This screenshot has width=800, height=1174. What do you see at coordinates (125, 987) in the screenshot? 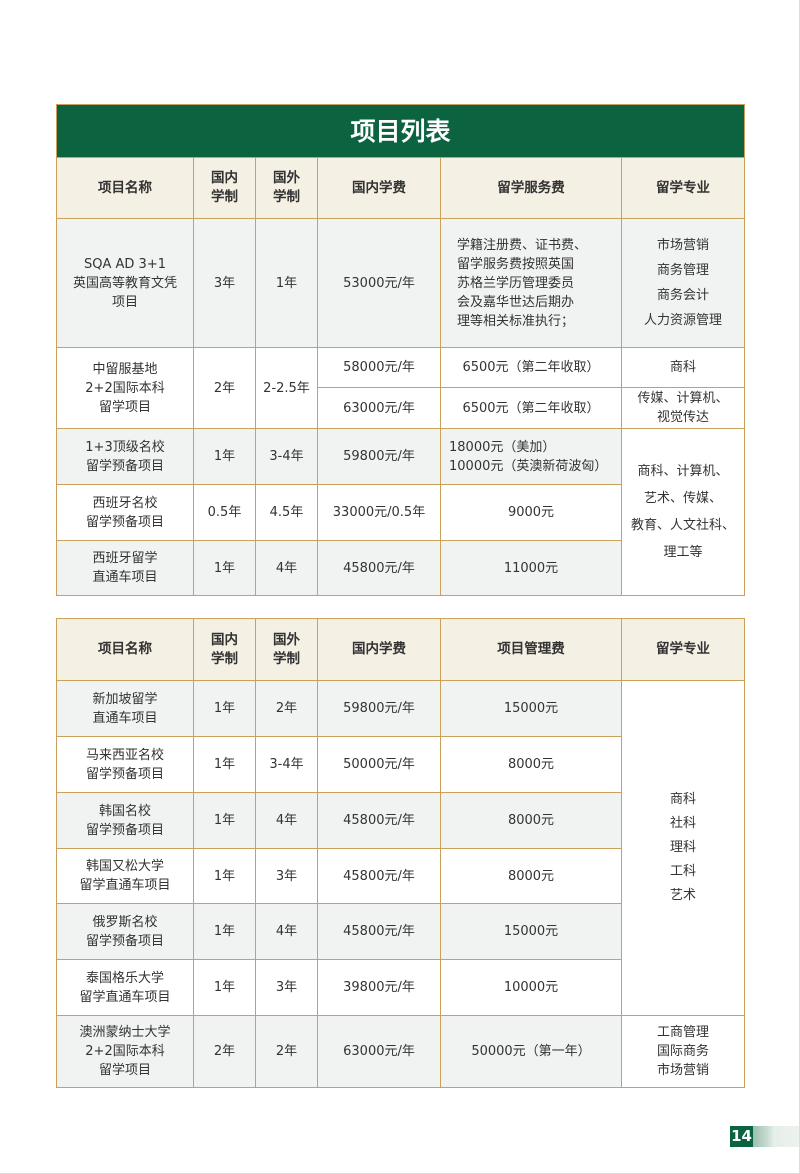
I see `project-name: 泰国格乐大学 留学直通车项目` at bounding box center [125, 987].